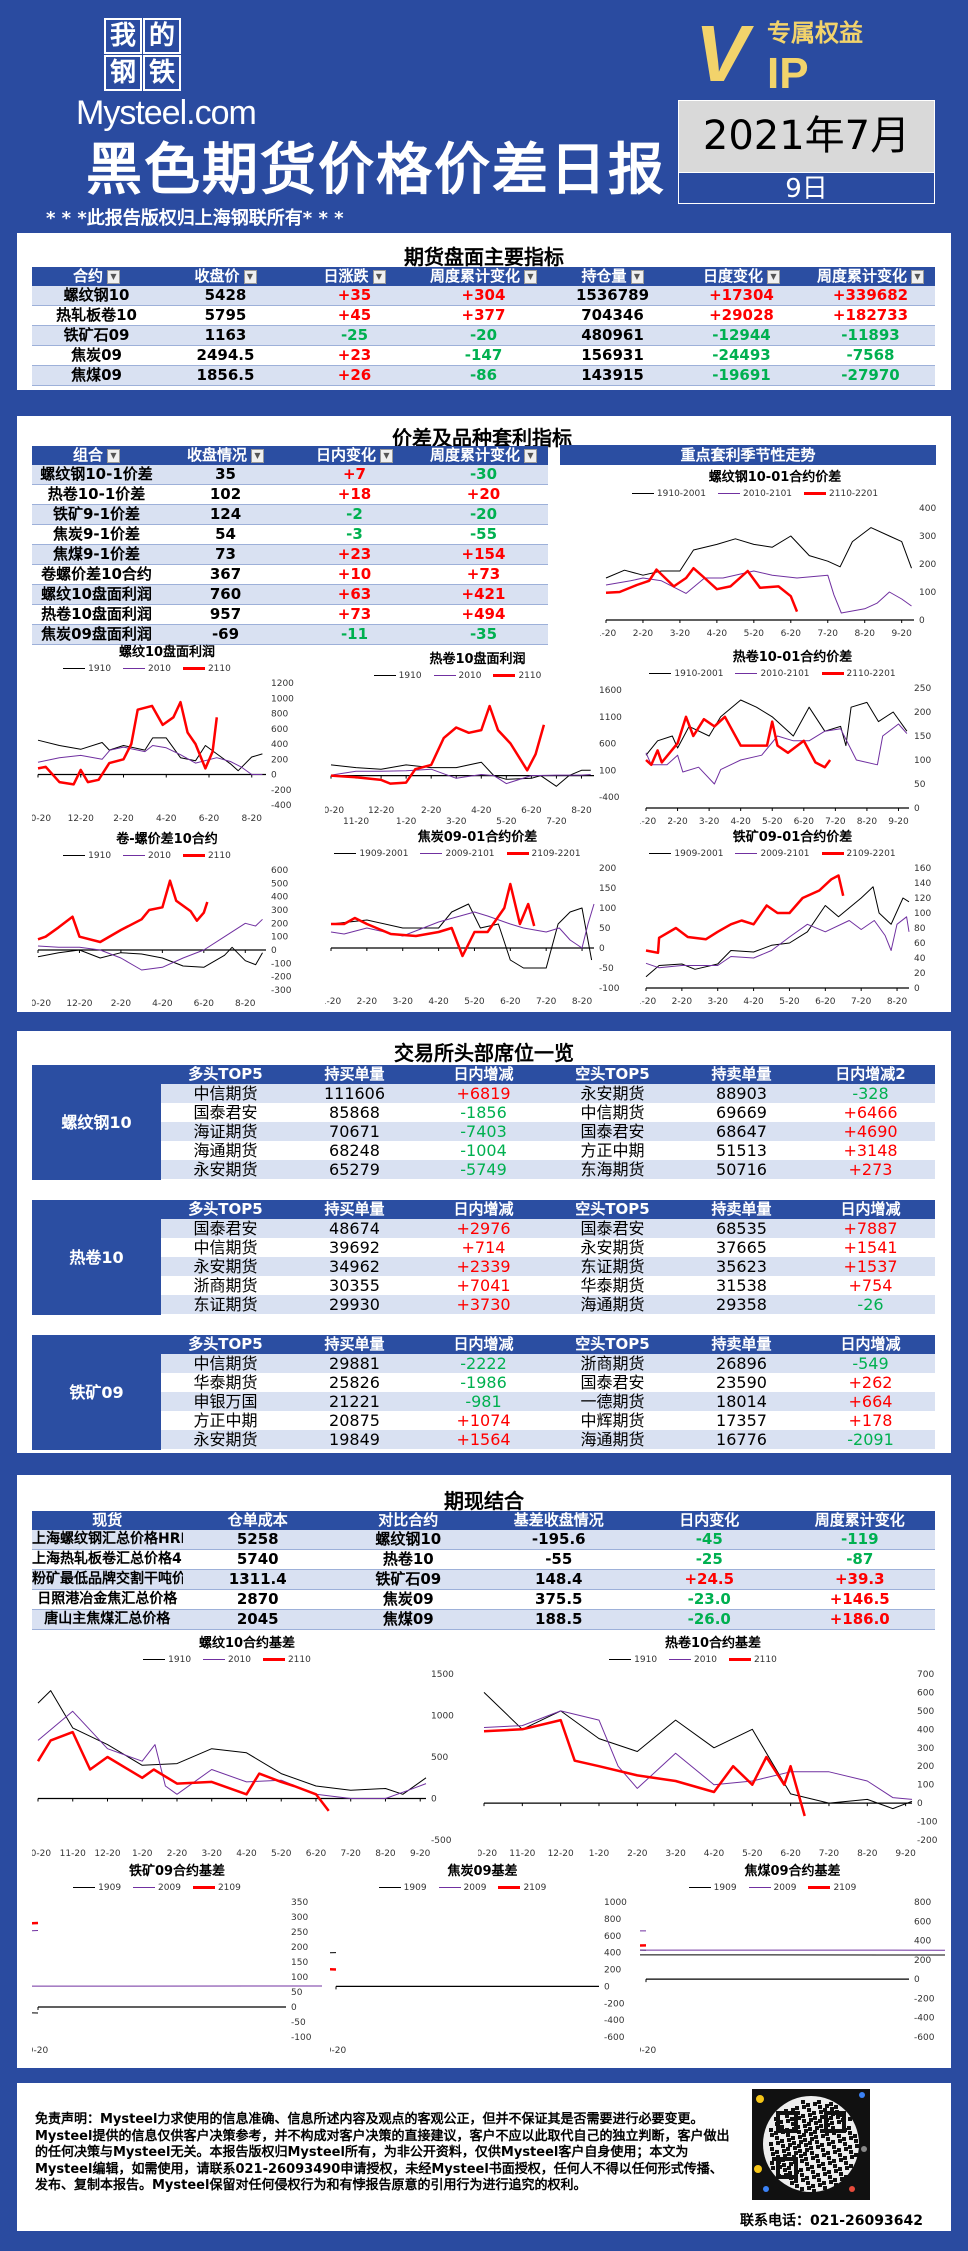 Image resolution: width=968 pixels, height=2251 pixels. What do you see at coordinates (548, 1344) in the screenshot?
I see `header-row: 多头TOP5 持买单量 日内增减 空头TOP5 持卖单量 日内增减` at bounding box center [548, 1344].